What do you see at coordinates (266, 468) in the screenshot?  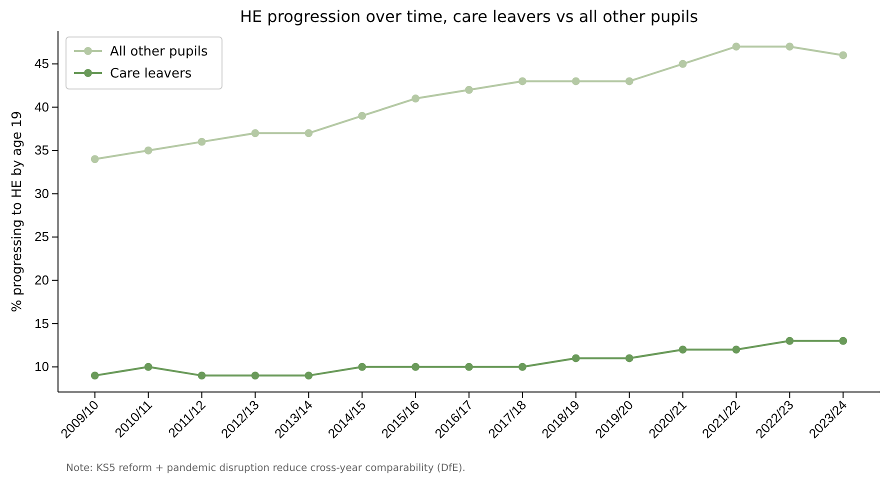 I see `text: Note: KS5 reform + pandemic disruption reduce cross-year comparability (DfE).` at bounding box center [266, 468].